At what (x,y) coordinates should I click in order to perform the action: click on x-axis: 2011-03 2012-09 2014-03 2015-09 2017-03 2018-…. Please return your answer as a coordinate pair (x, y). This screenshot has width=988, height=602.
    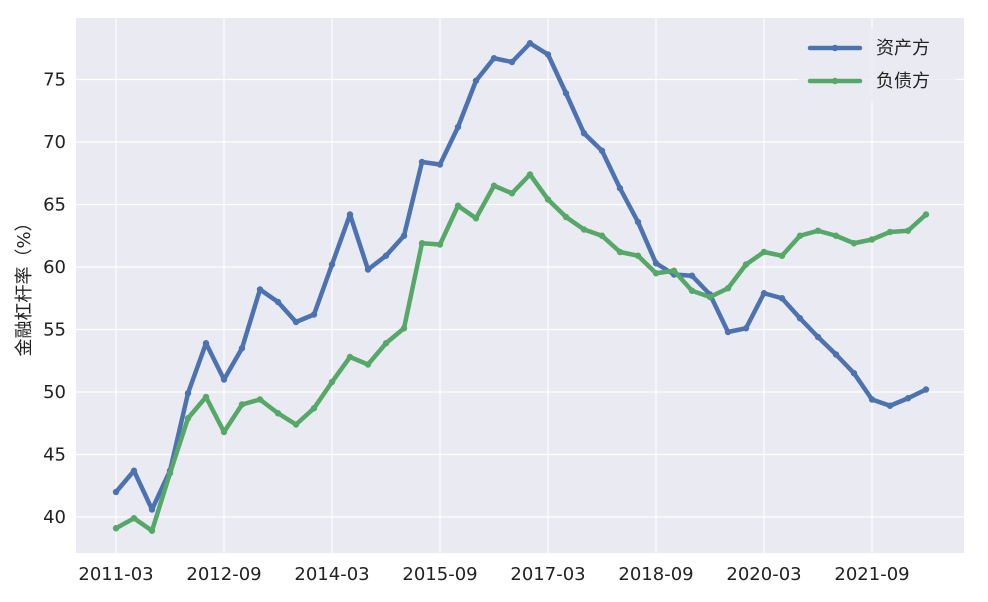
    Looking at the image, I should click on (493, 574).